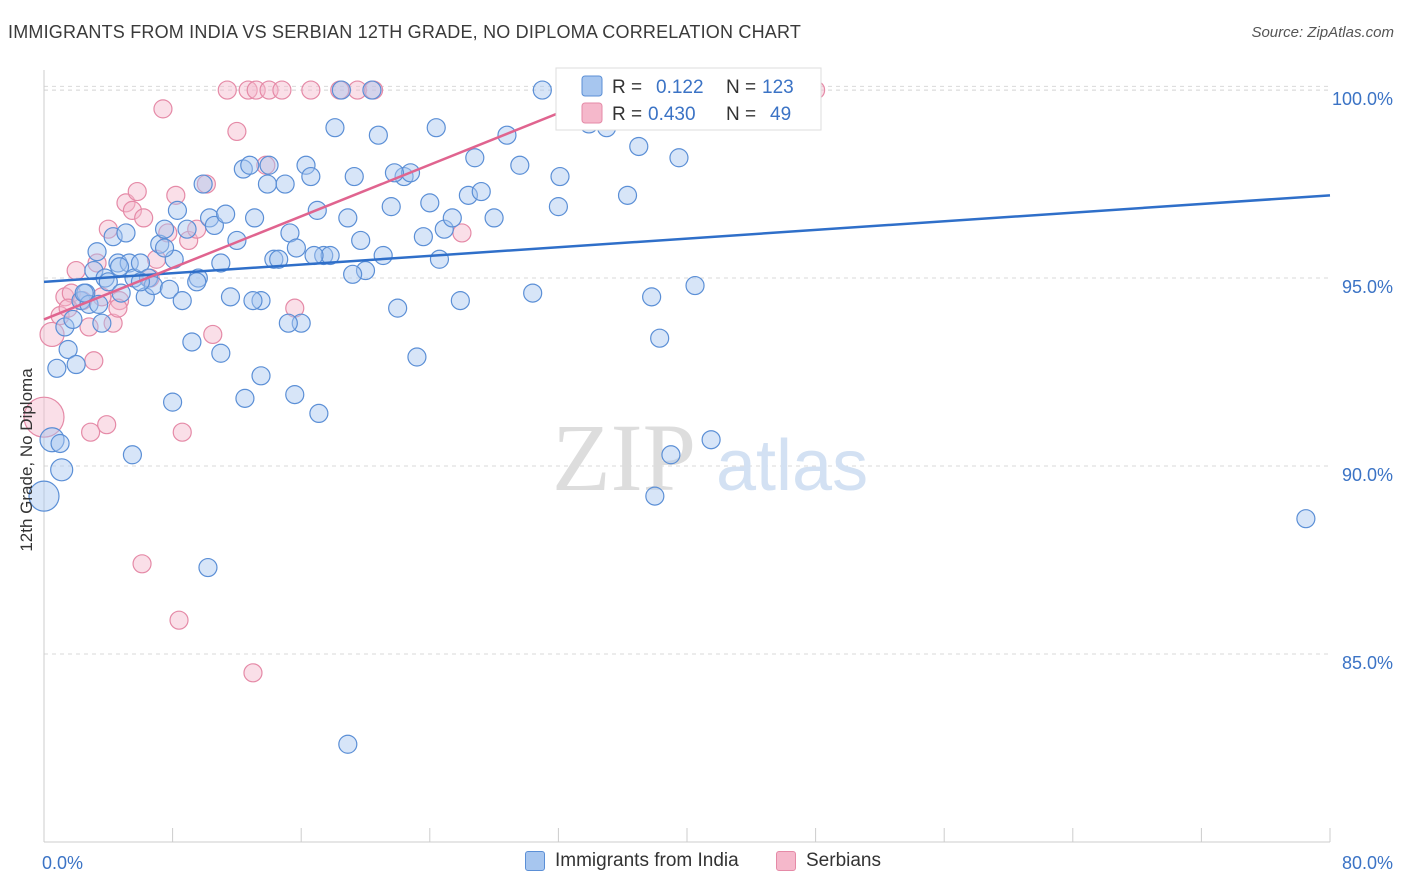 This screenshot has width=1406, height=892. I want to click on india-trend-line, so click(687, 239).